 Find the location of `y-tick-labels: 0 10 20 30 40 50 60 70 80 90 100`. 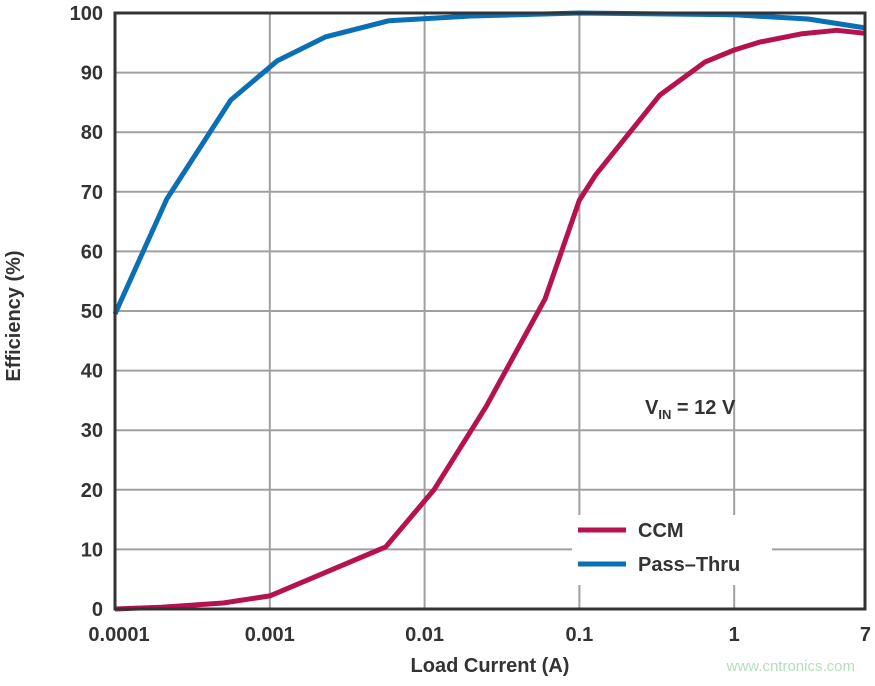

y-tick-labels: 0 10 20 30 40 50 60 70 80 90 100 is located at coordinates (86, 312).